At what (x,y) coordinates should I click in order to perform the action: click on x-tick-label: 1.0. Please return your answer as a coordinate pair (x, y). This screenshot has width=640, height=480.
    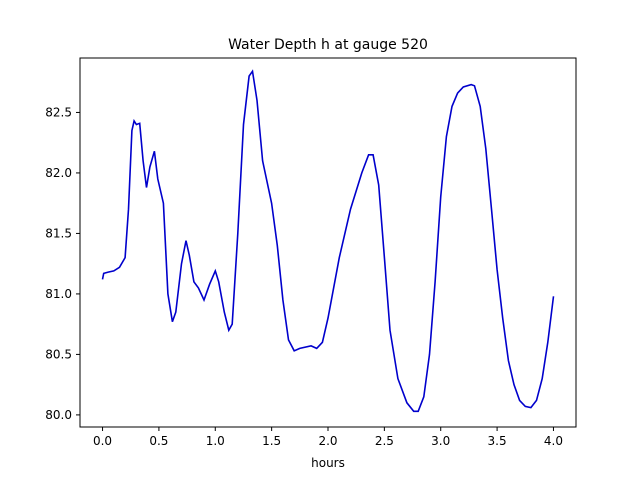
    Looking at the image, I should click on (215, 441).